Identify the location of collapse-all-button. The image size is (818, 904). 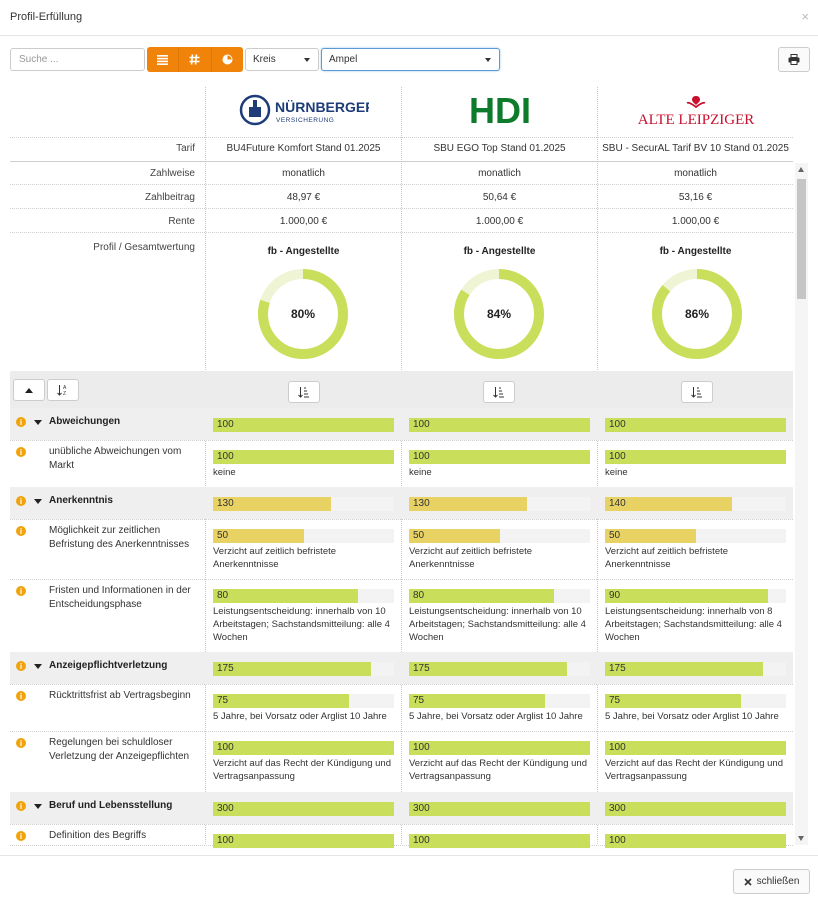
(29, 390).